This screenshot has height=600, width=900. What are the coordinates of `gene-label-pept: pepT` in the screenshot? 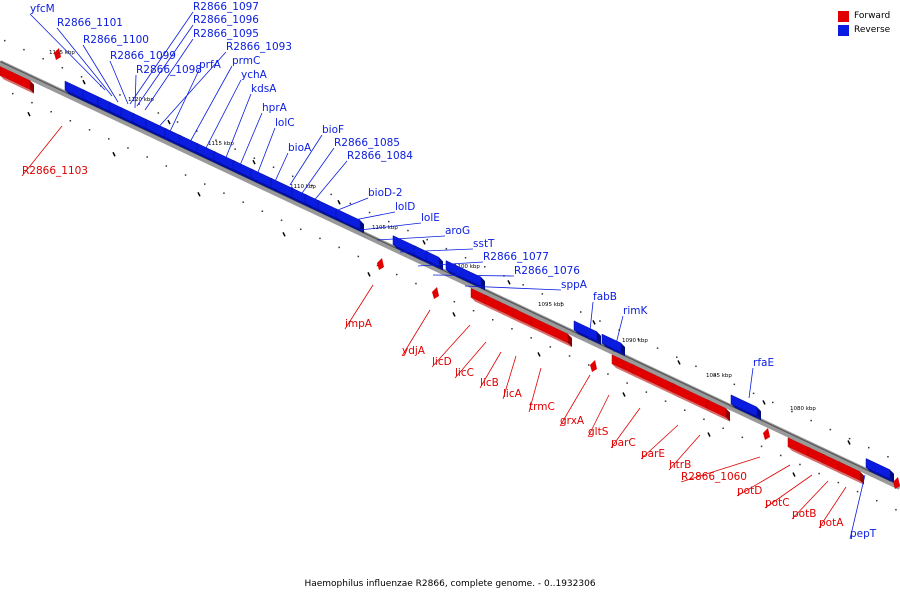 It's located at (863, 534).